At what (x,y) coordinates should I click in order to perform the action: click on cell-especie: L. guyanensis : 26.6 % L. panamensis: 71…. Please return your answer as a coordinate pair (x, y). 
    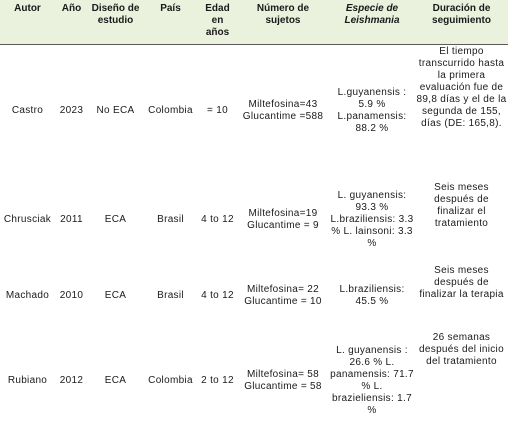
    Looking at the image, I should click on (372, 380).